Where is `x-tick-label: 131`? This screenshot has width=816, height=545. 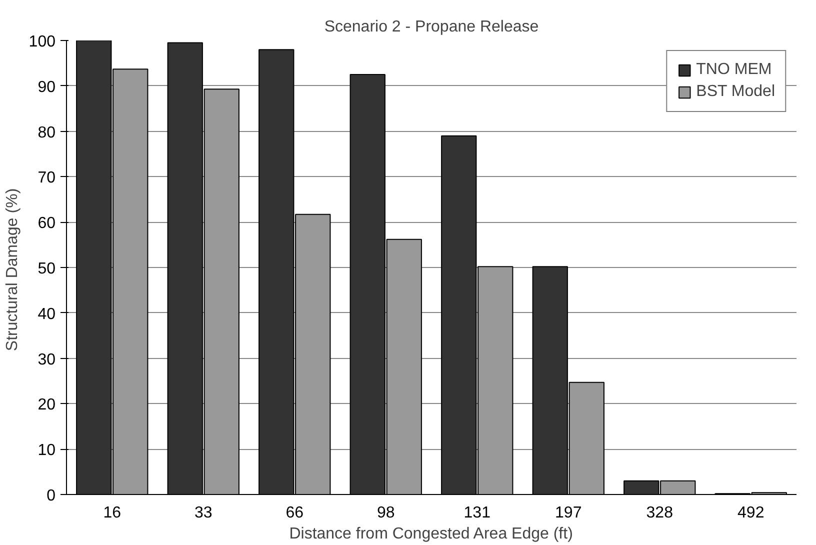
x-tick-label: 131 is located at coordinates (477, 513).